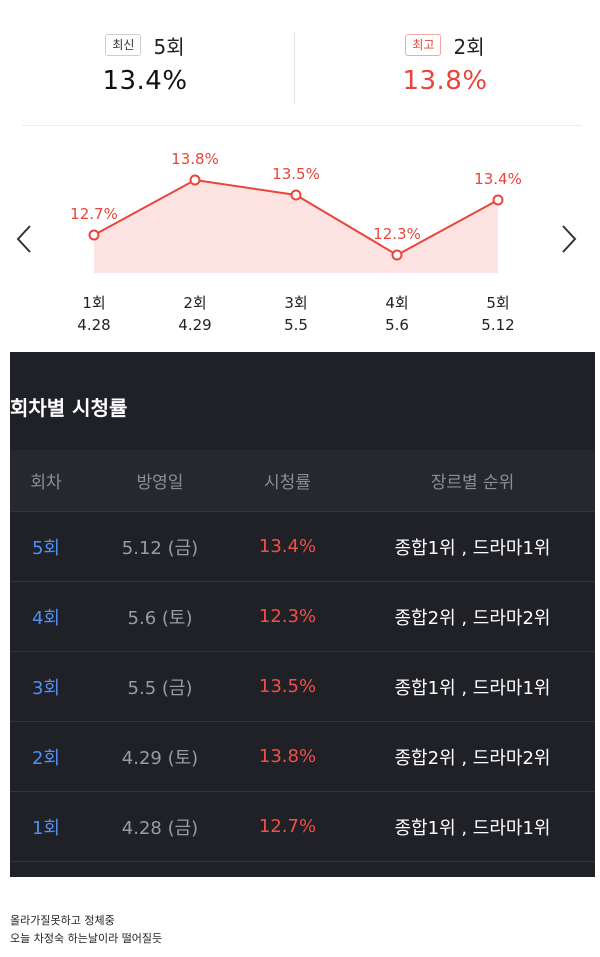 This screenshot has height=957, width=600. I want to click on chart-x-tick-date: 4.28, so click(94, 325).